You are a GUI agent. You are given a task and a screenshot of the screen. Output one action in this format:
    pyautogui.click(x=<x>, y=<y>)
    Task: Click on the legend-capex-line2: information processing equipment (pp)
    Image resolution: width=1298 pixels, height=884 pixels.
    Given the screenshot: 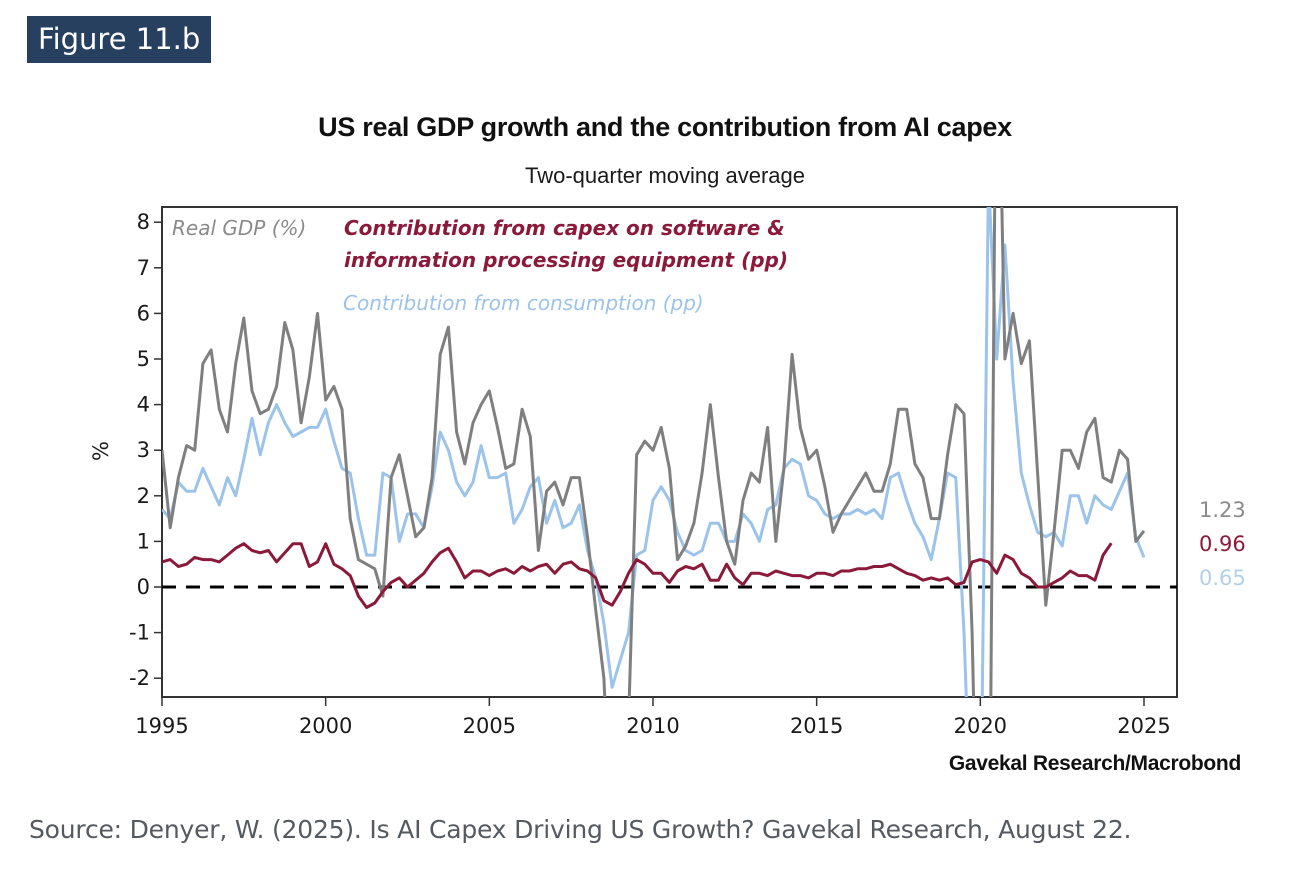 What is the action you would take?
    pyautogui.click(x=566, y=260)
    